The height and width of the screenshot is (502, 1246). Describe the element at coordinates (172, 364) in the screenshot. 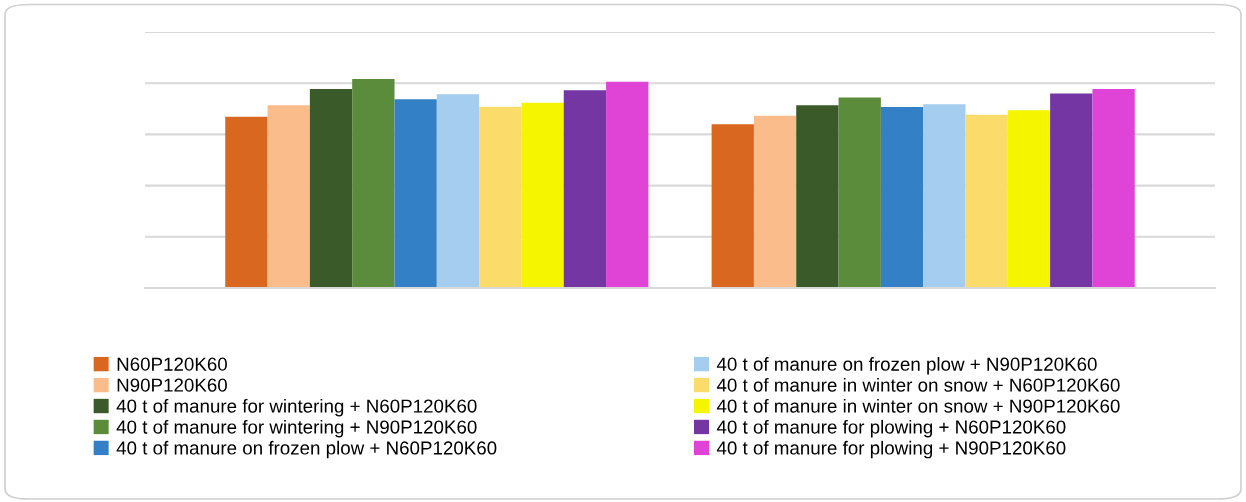

I see `legend-label: N60P120K60` at that location.